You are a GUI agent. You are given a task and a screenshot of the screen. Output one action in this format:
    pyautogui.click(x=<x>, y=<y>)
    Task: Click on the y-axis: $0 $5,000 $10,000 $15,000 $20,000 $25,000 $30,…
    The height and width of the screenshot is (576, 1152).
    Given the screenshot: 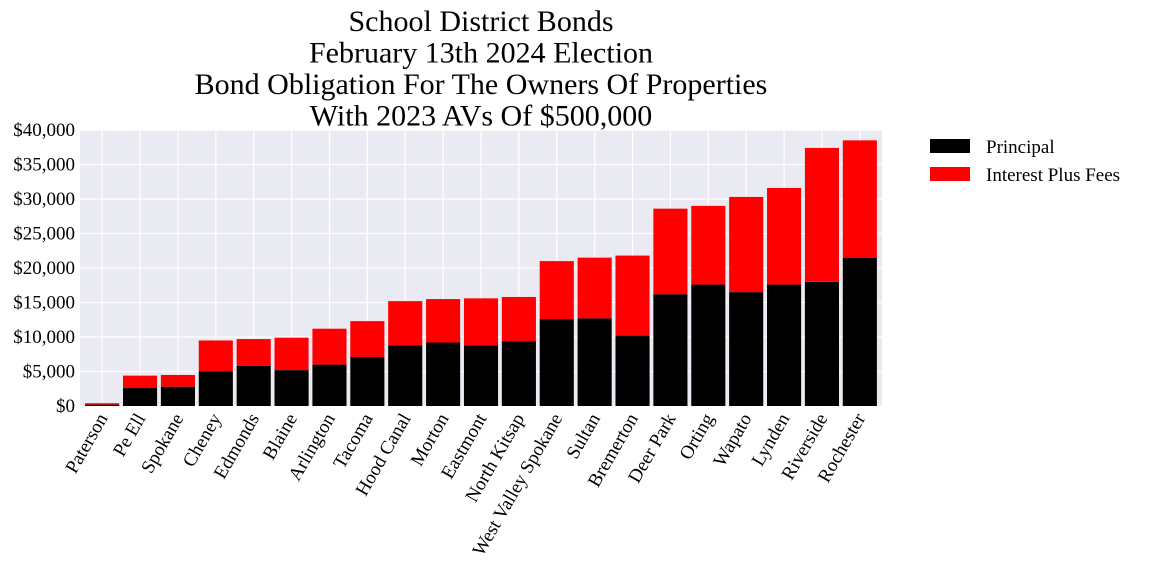 What is the action you would take?
    pyautogui.click(x=44, y=268)
    